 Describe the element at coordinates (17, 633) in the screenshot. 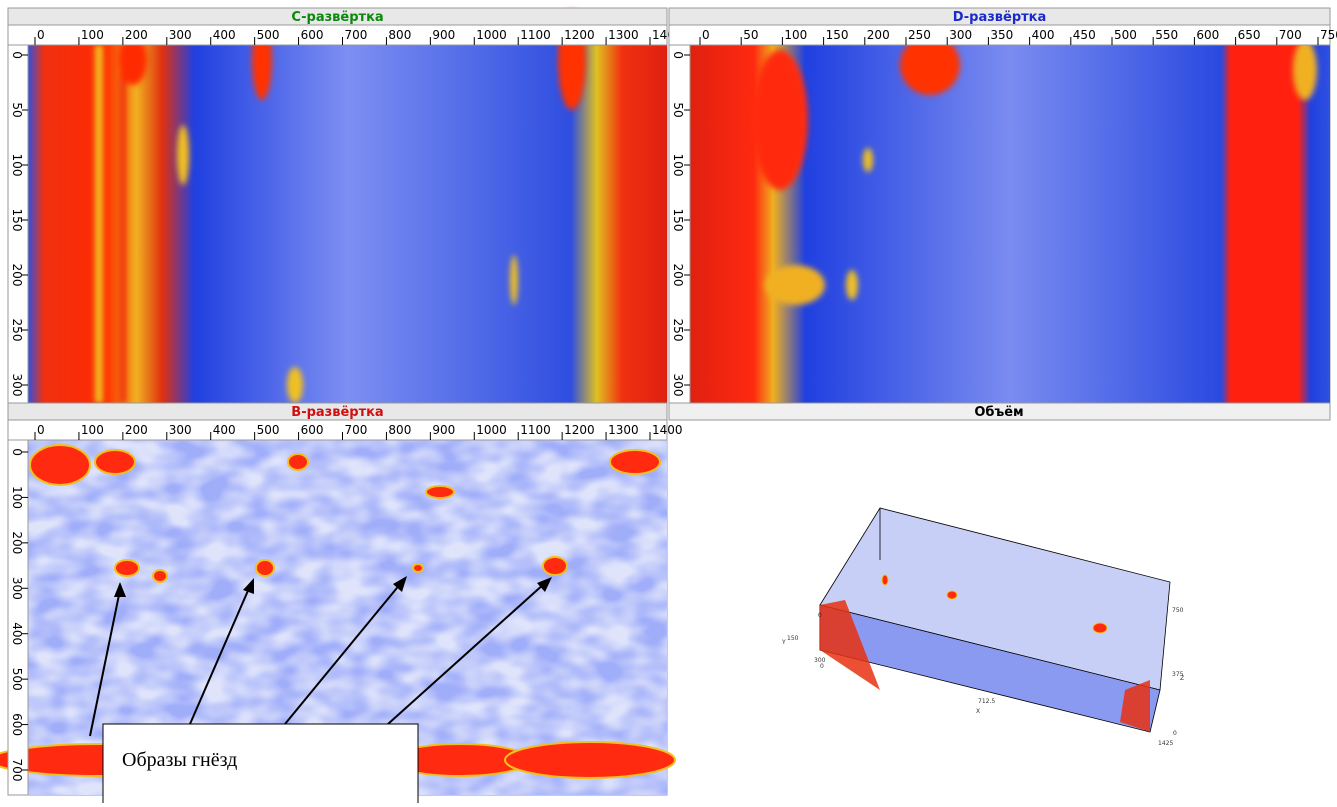

I see `y-tick-label: 400` at that location.